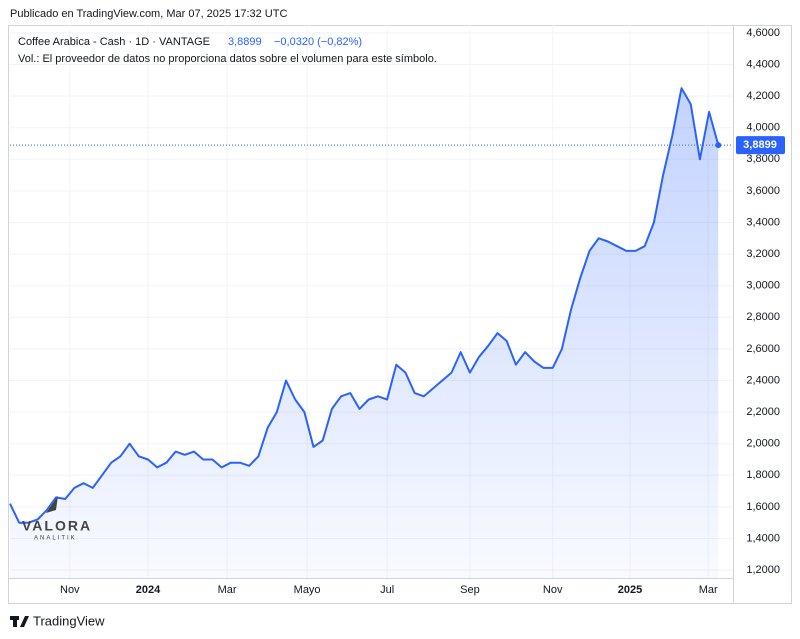 This screenshot has width=800, height=639. What do you see at coordinates (387, 590) in the screenshot?
I see `x-tick-label: Jul` at bounding box center [387, 590].